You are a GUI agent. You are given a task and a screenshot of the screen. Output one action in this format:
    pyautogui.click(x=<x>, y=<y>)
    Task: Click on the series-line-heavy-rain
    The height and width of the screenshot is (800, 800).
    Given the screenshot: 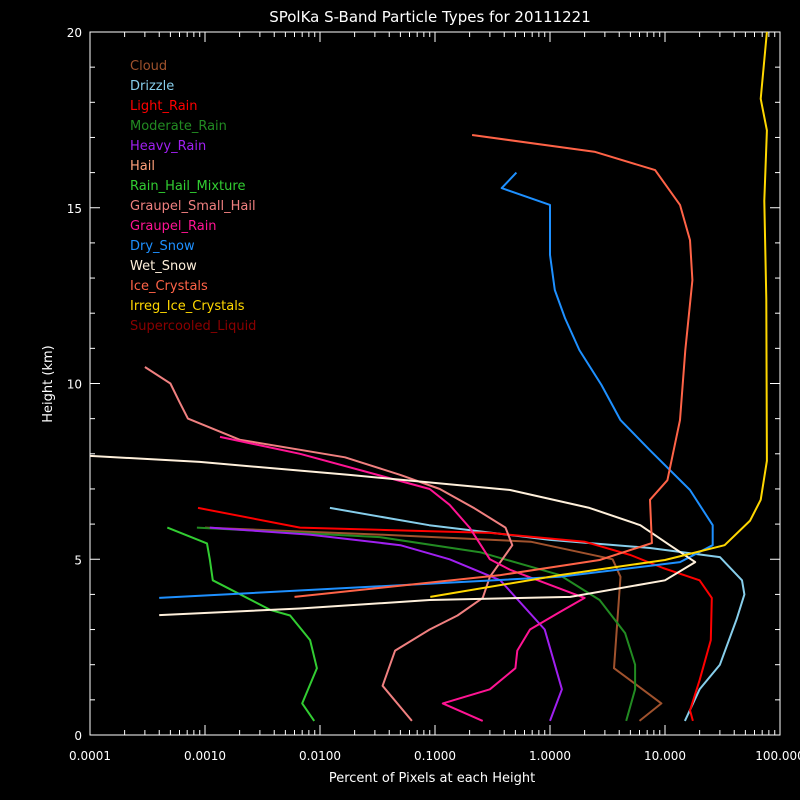 What is the action you would take?
    pyautogui.click(x=386, y=624)
    